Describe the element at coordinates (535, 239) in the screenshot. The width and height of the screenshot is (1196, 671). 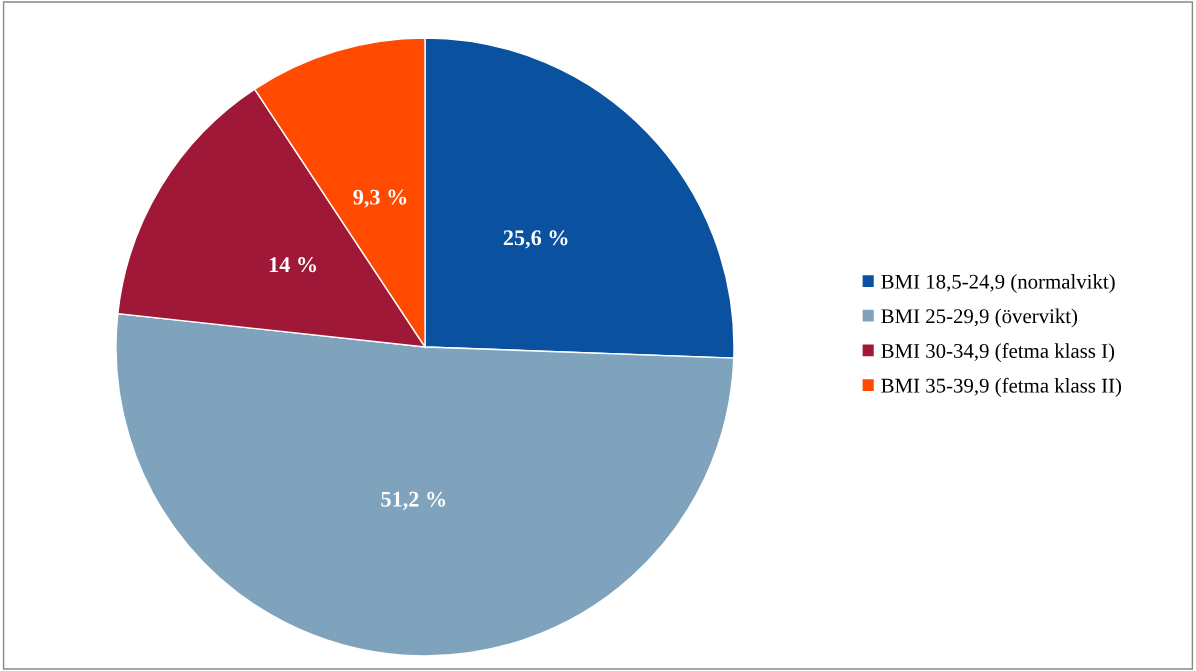
I see `data-label: 25,6 %` at that location.